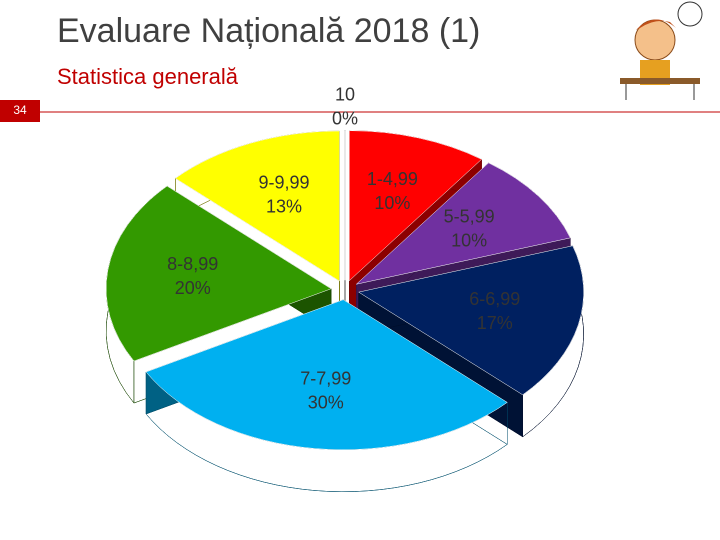 The image size is (720, 540). Describe the element at coordinates (325, 379) in the screenshot. I see `data-label-category: 7-7,99` at that location.